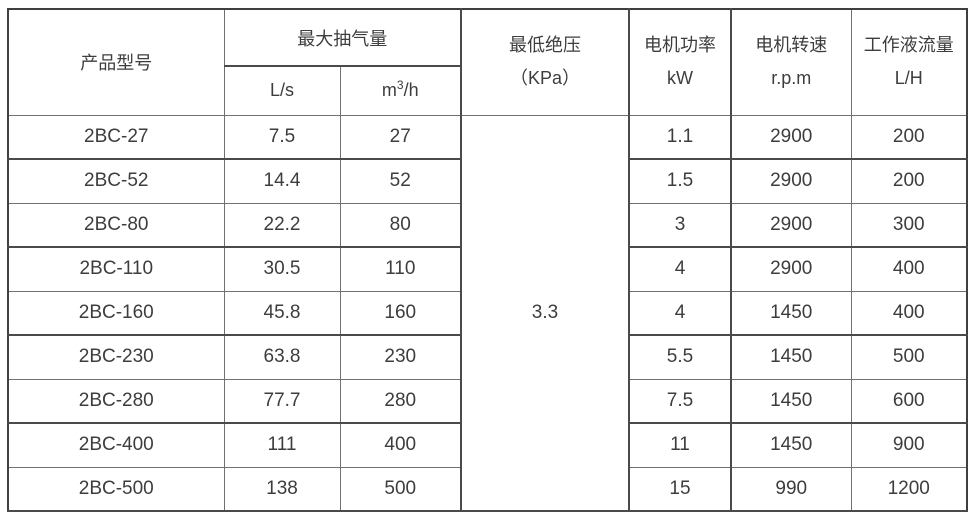 Image resolution: width=972 pixels, height=521 pixels. Describe the element at coordinates (411, 90) in the screenshot. I see `m3h-unit-suffix: /h` at that location.